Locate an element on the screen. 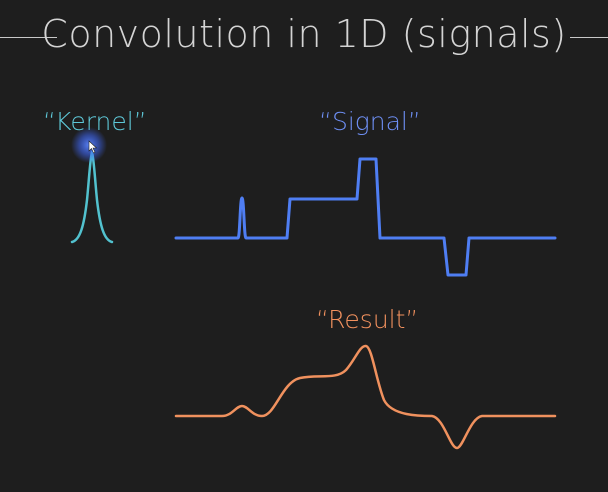 The height and width of the screenshot is (492, 608). result-curve is located at coordinates (365, 397).